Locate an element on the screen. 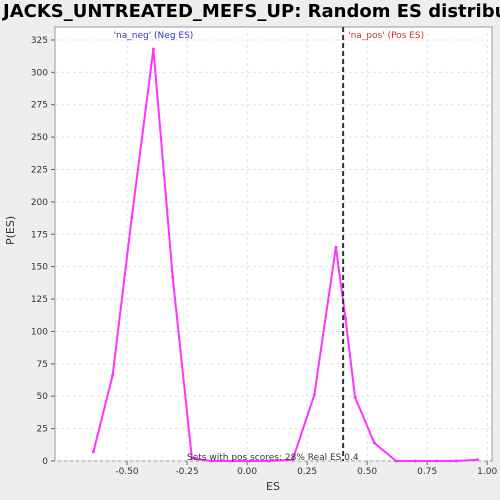  y-tick-label: 225 is located at coordinates (39, 171).